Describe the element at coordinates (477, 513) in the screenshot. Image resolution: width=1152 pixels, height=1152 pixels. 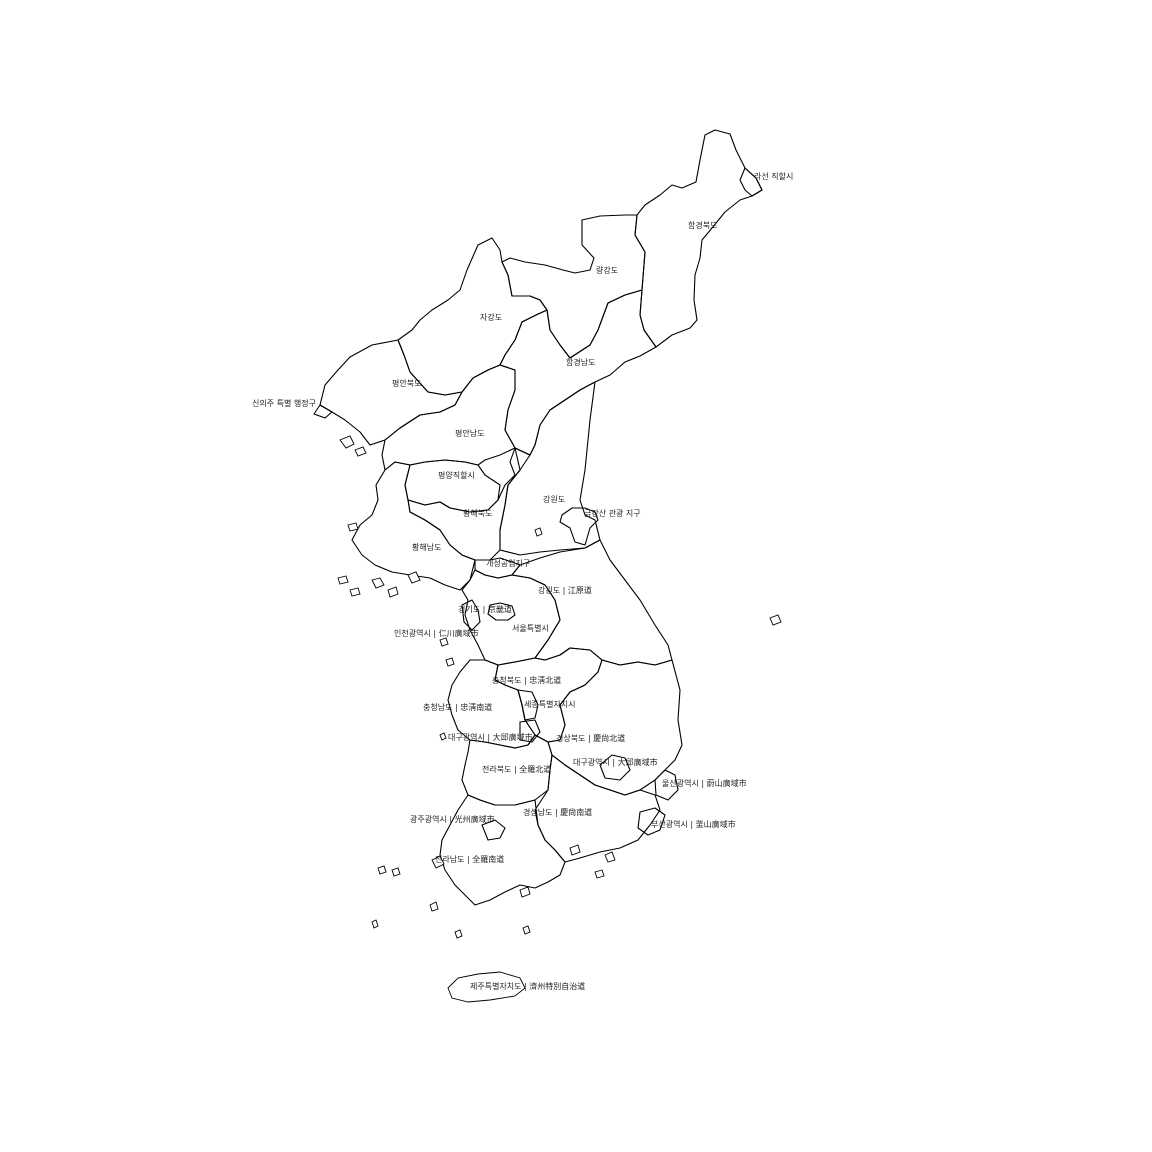
I see `label-hwanghae-north: 황해북도` at that location.